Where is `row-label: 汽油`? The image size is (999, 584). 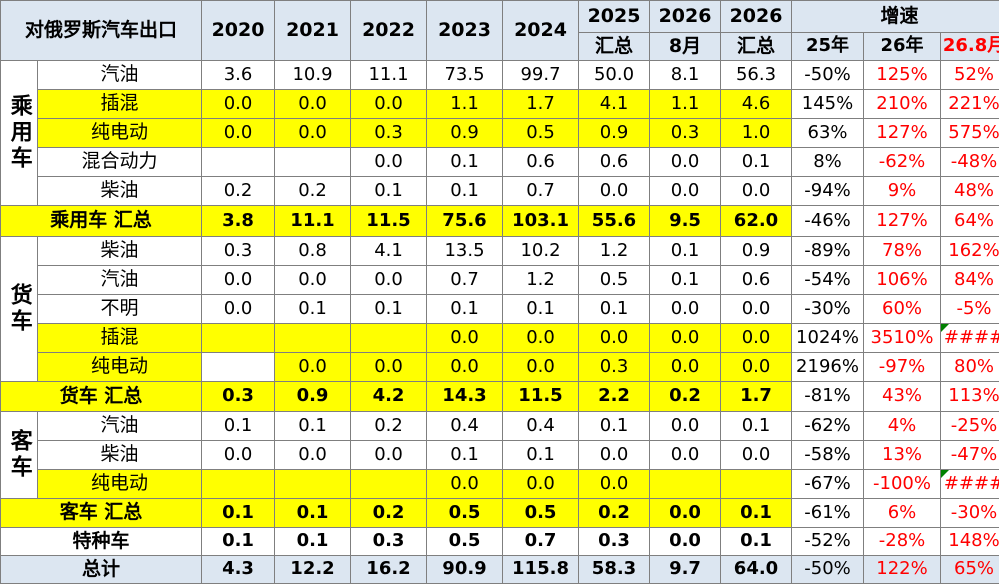 row-label: 汽油 is located at coordinates (120, 280).